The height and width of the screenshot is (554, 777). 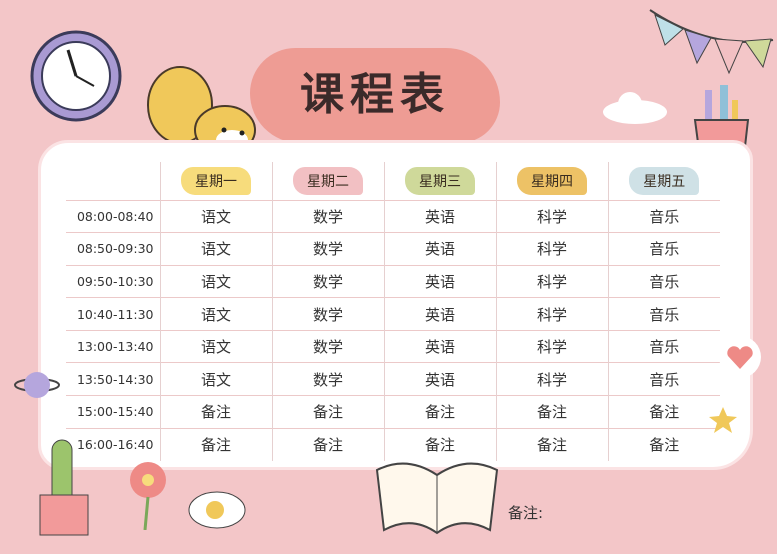 I want to click on table-row: 08:00-08:40 语文 数学 英语 科学 音乐, so click(x=393, y=216).